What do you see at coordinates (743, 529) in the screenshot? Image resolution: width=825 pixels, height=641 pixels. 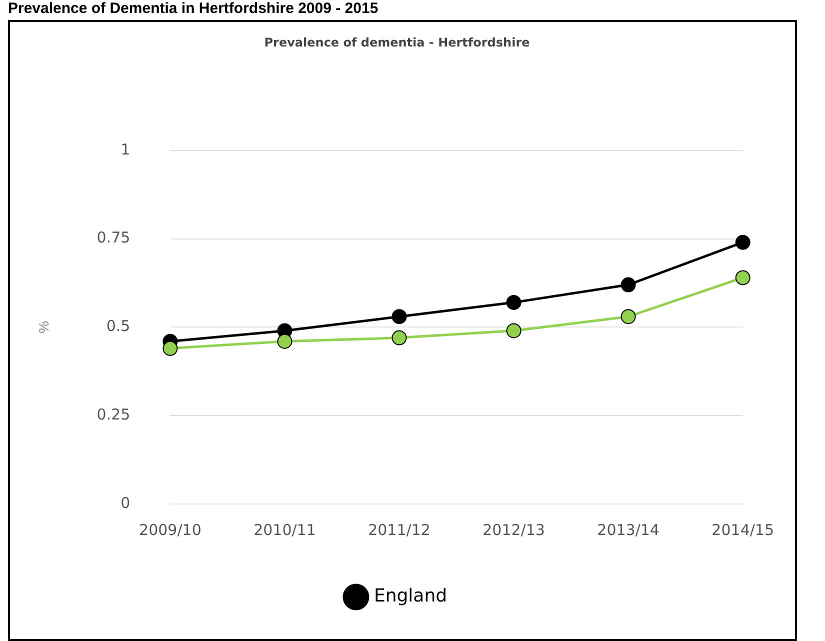 I see `x-tick-label: 2014/15` at bounding box center [743, 529].